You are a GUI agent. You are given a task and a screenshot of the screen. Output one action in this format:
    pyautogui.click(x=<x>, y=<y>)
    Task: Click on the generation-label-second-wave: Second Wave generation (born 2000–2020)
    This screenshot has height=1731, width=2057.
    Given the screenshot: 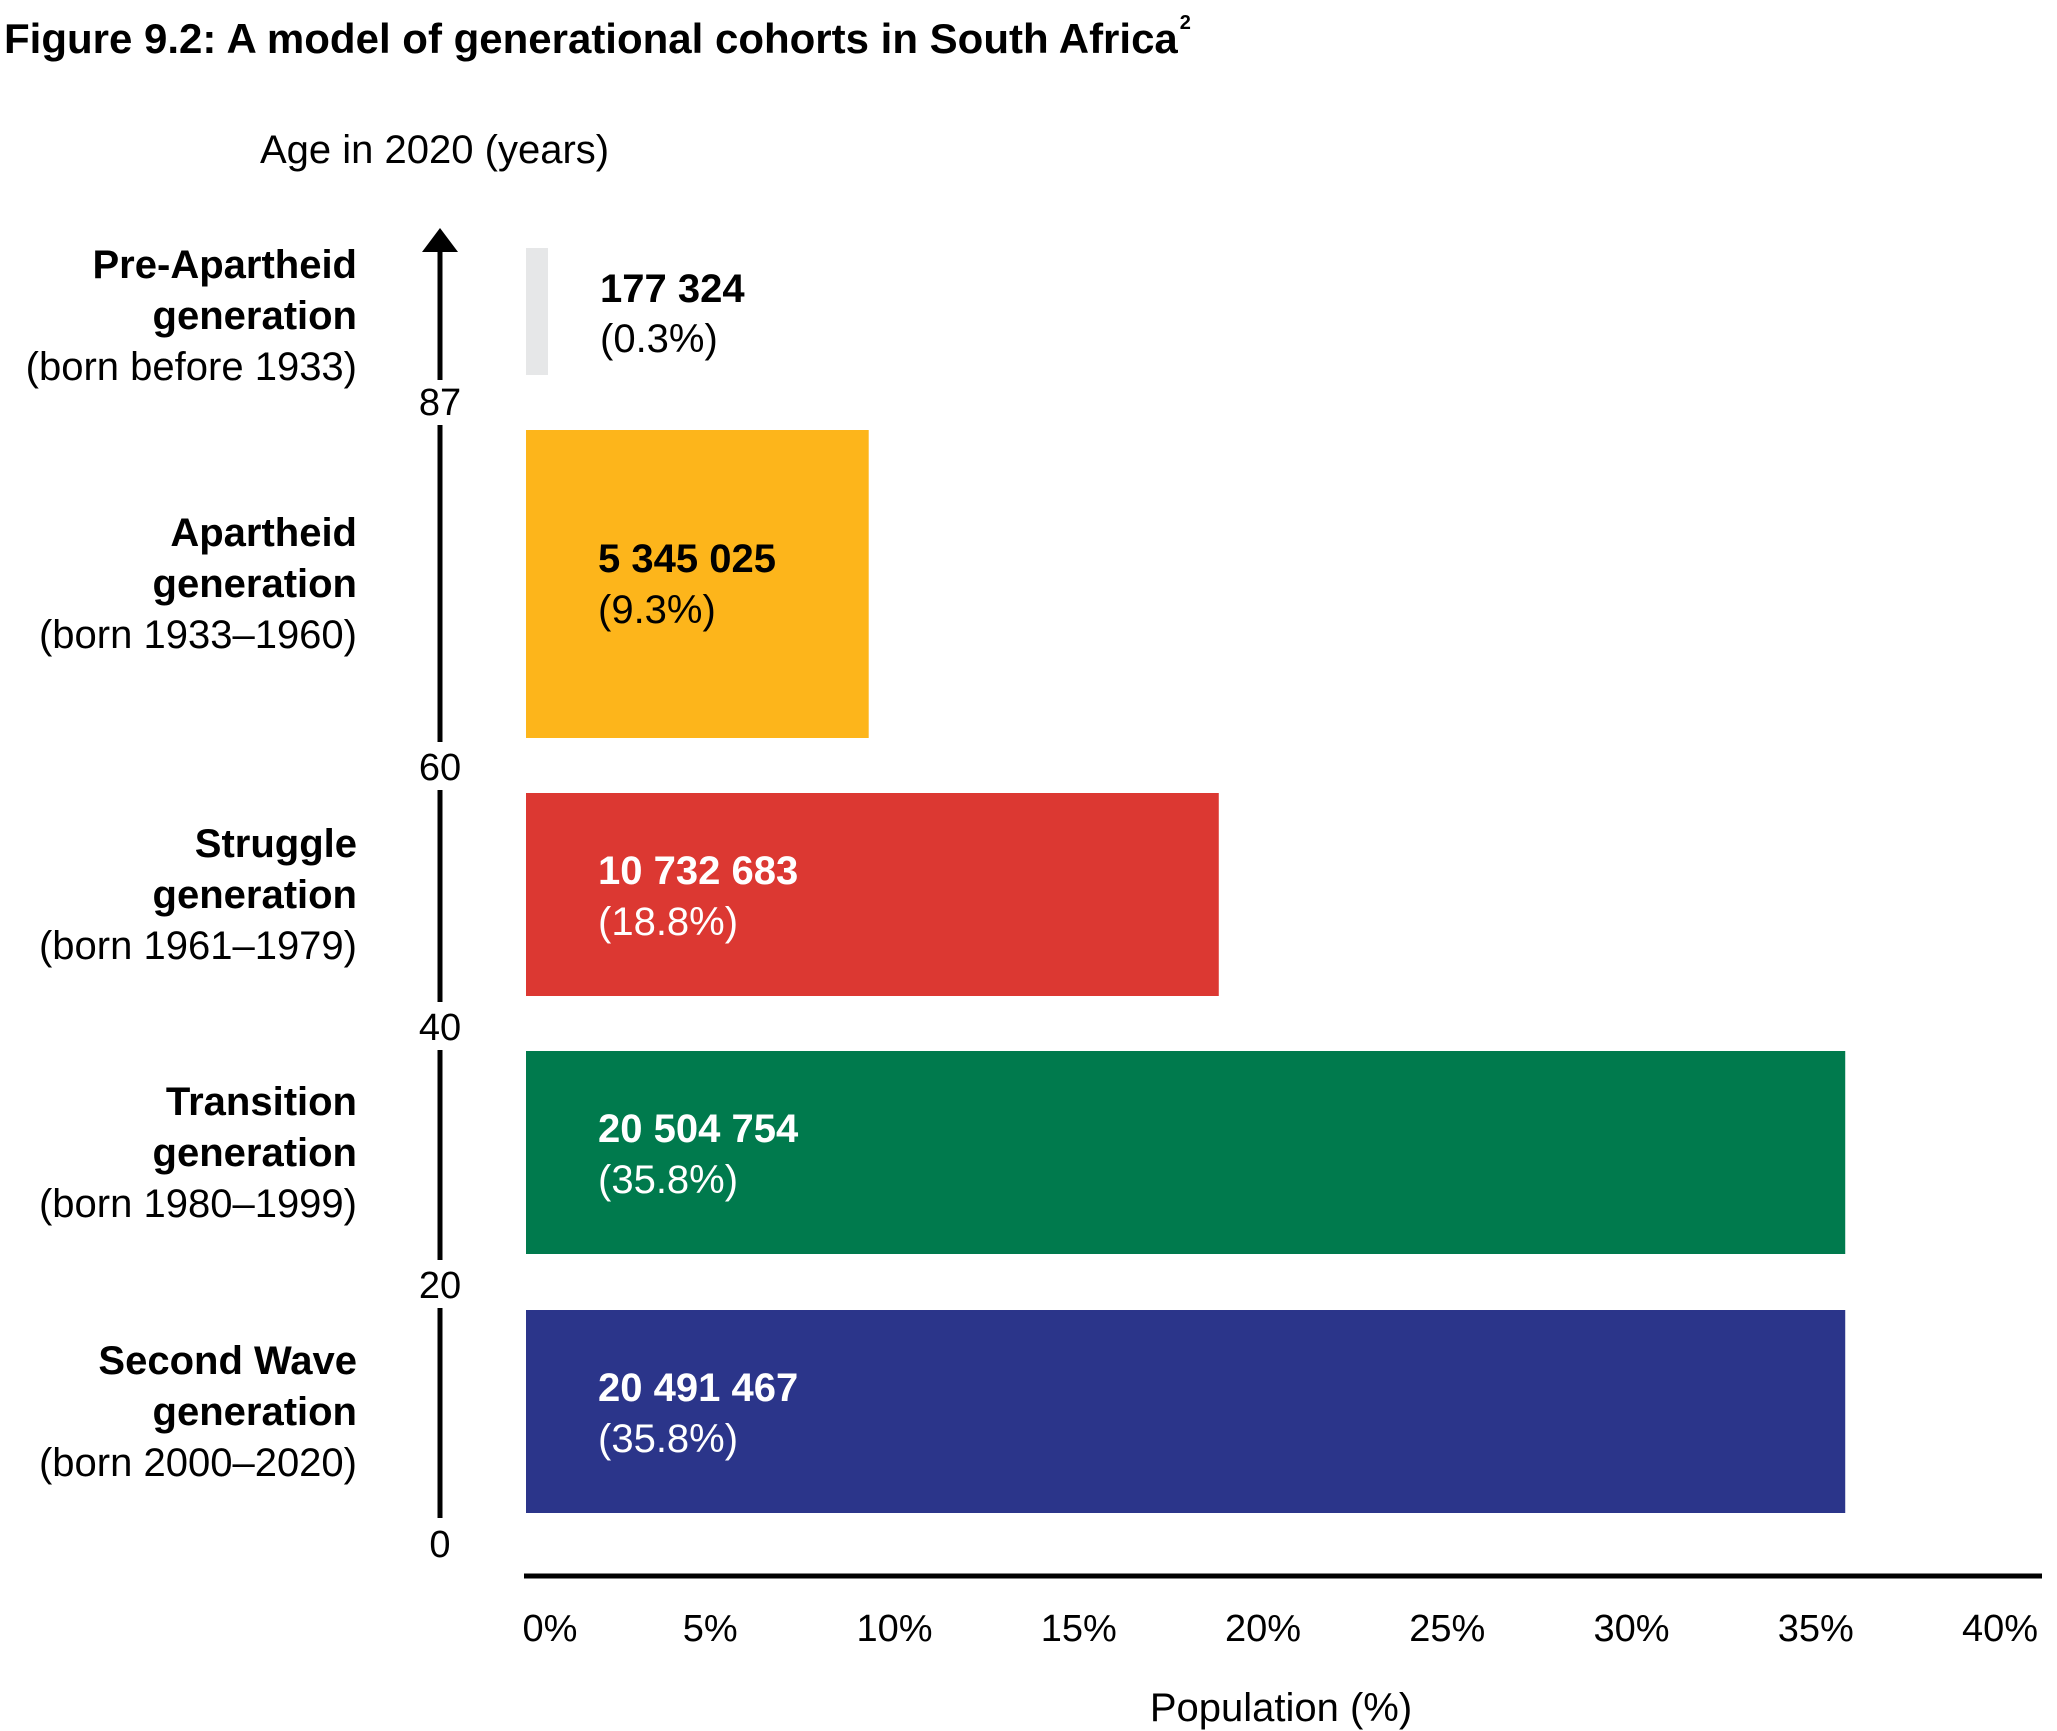 What is the action you would take?
    pyautogui.click(x=178, y=1412)
    